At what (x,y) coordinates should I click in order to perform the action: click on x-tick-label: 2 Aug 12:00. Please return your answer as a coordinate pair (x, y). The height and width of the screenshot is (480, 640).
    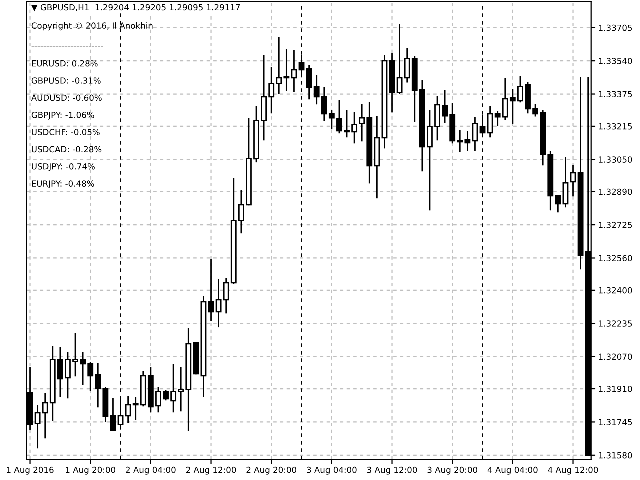
    Looking at the image, I should click on (211, 470).